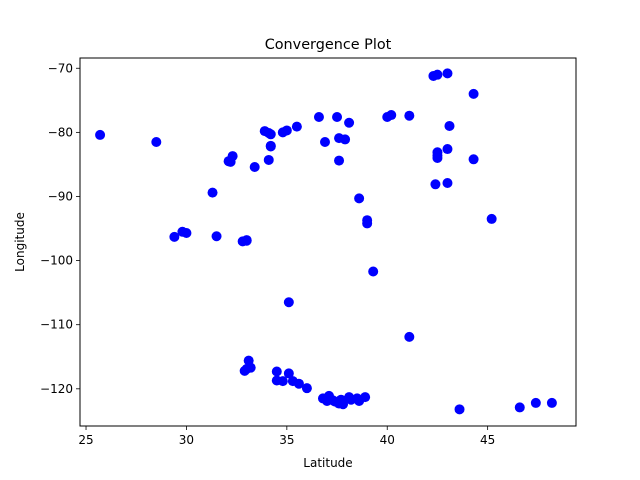  Describe the element at coordinates (60, 132) in the screenshot. I see `y-tick-label: −80` at that location.